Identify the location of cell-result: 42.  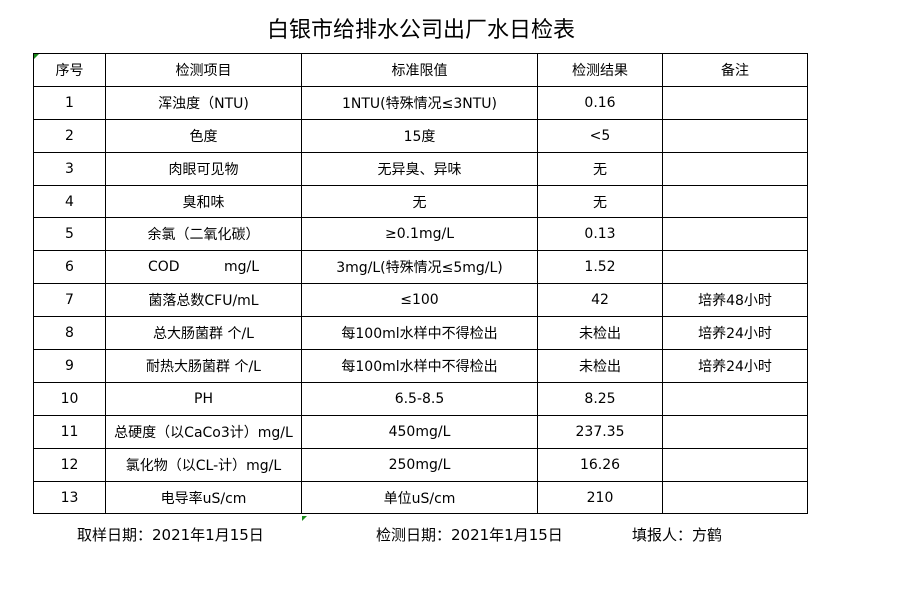
(600, 300).